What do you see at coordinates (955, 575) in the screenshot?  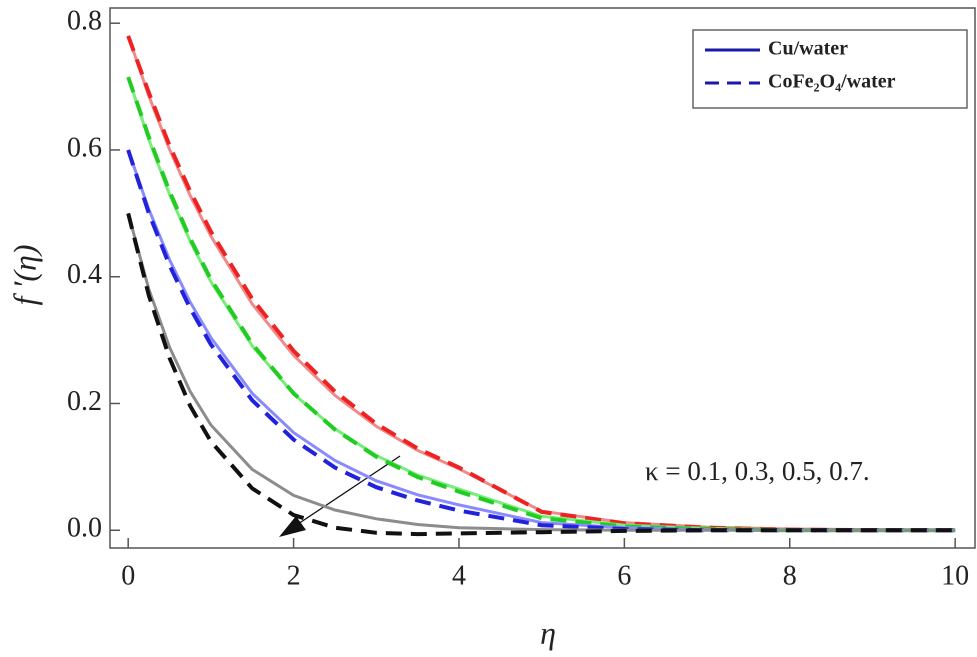 I see `x-tick-label: 10` at bounding box center [955, 575].